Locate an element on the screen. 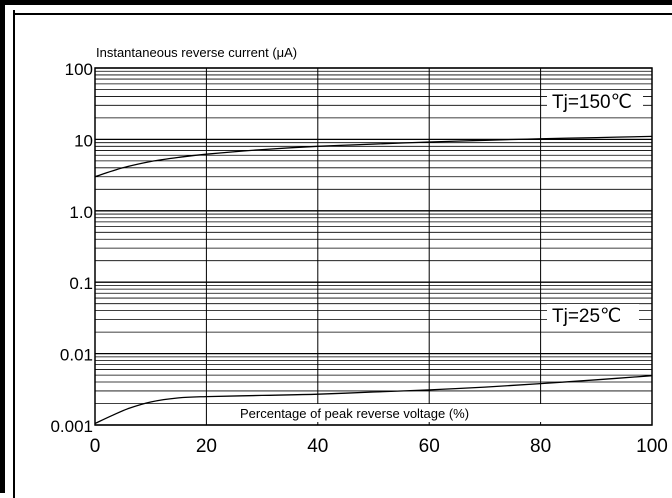 The image size is (672, 498). x-tick-label: 0 is located at coordinates (95, 446).